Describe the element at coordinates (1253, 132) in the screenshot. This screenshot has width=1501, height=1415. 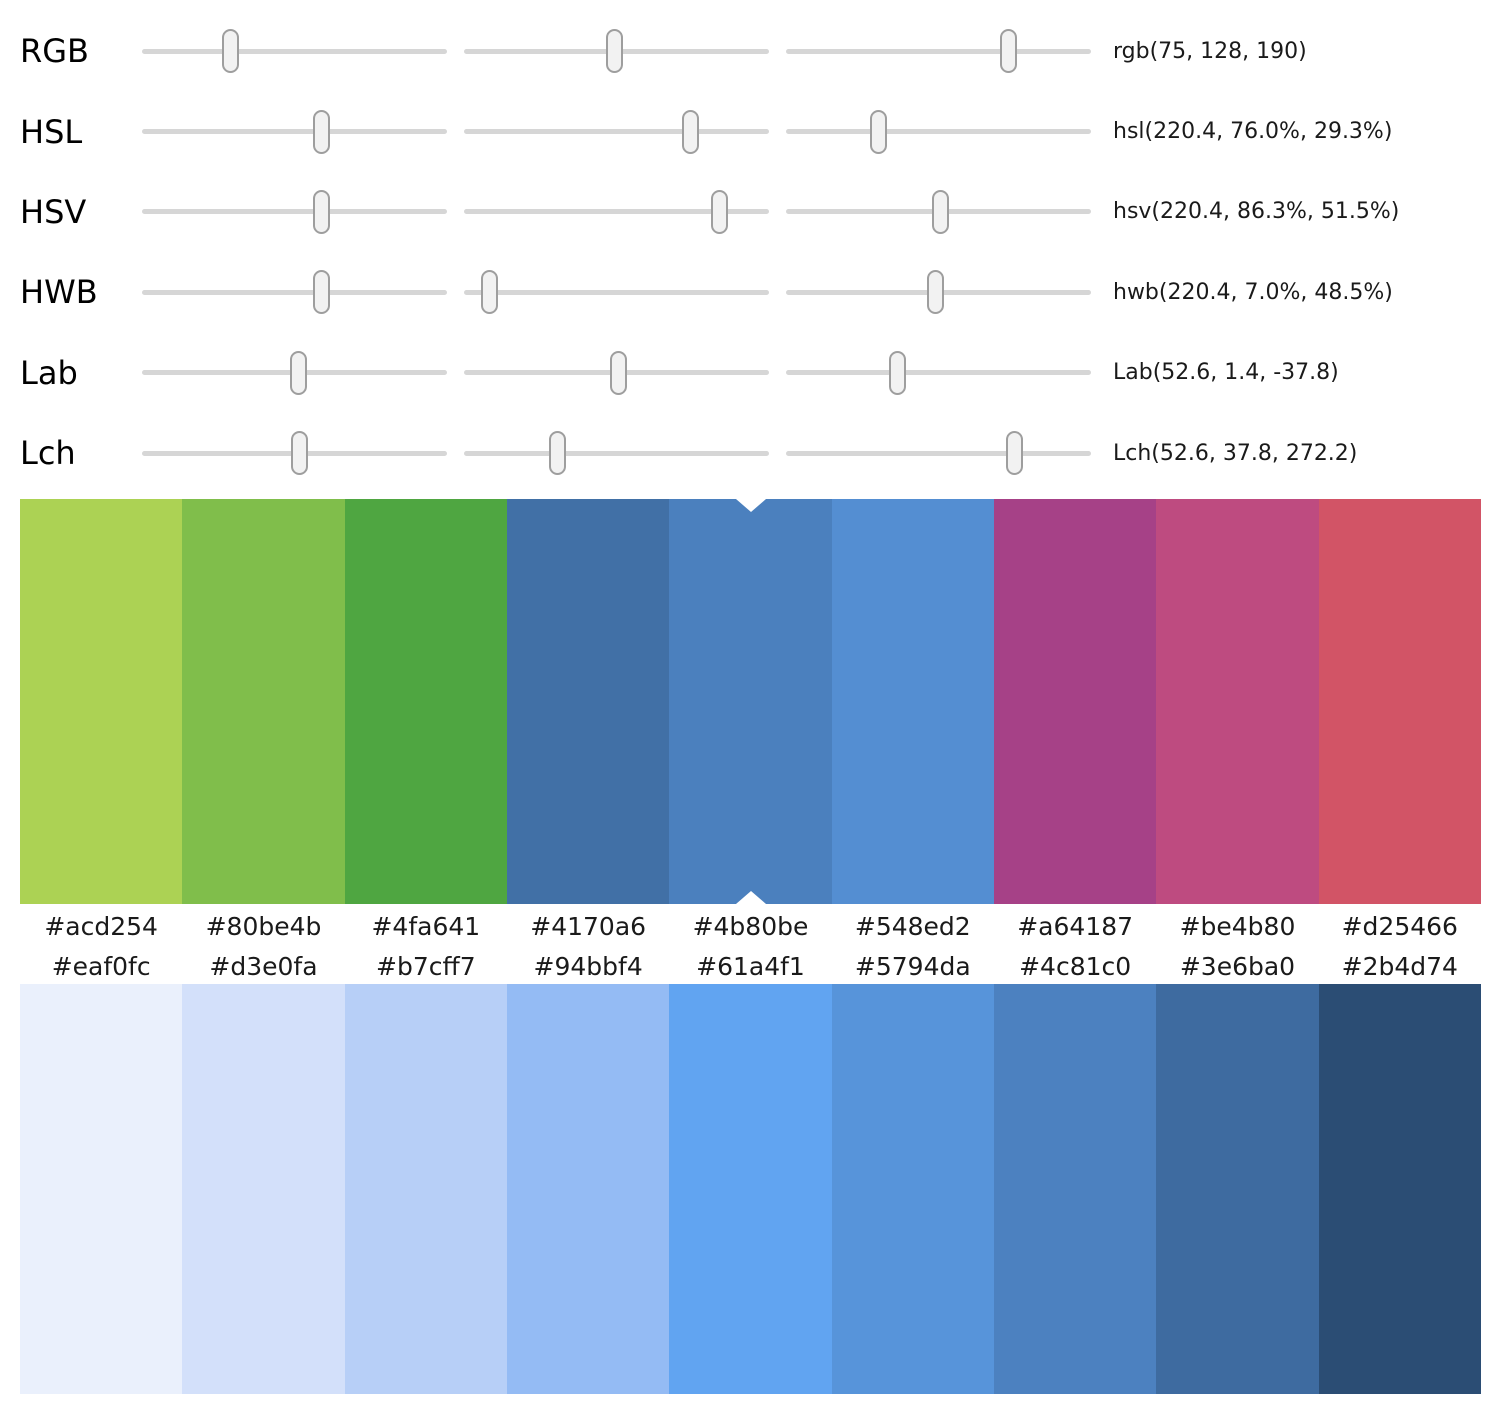
I see `color-value-text: hsl(220.4, 76.0%, 29.3%)` at that location.